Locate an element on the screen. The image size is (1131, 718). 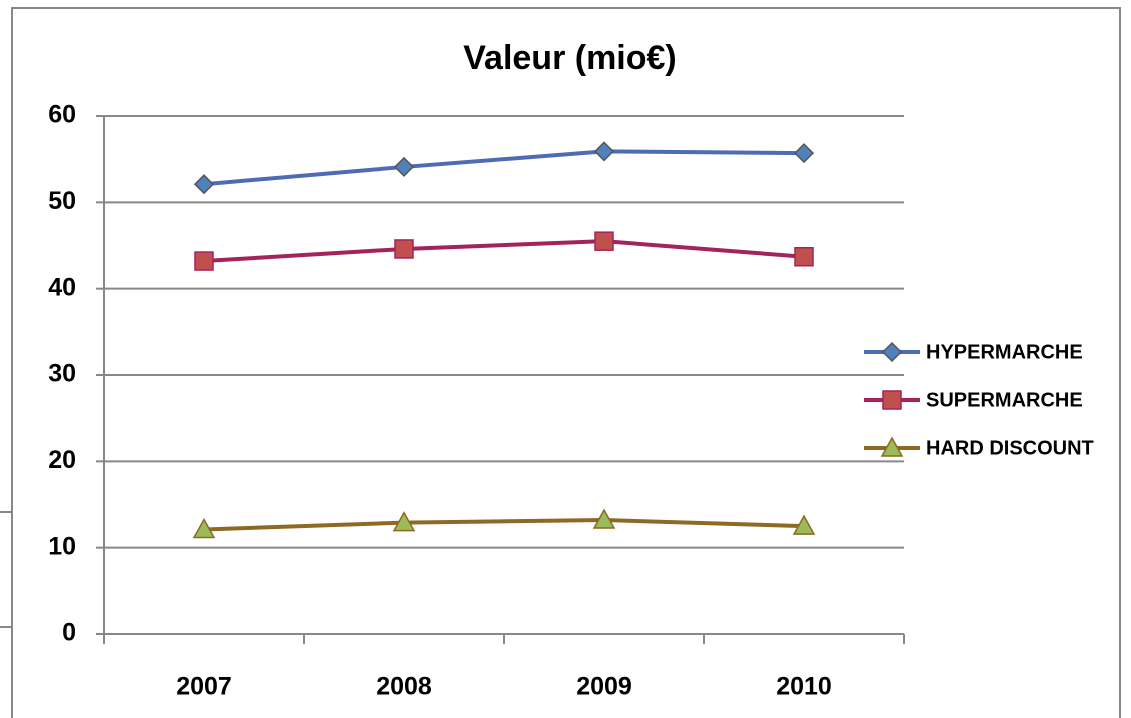
y-tick-label: 60 is located at coordinates (62, 115).